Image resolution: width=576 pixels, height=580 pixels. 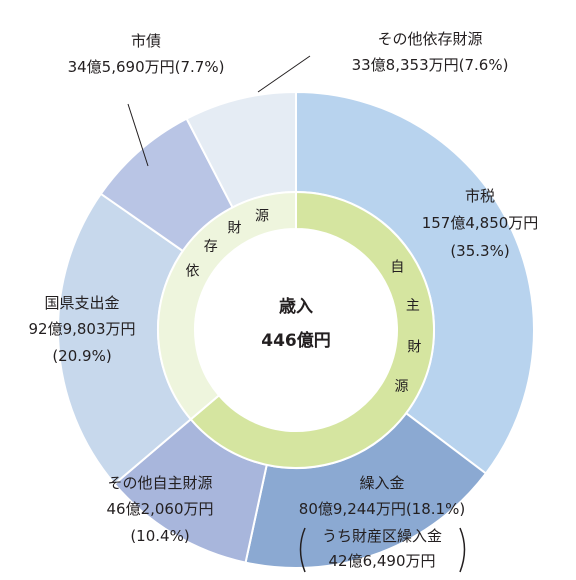 I want to click on label-other-own-name: その他自主財源, so click(x=159, y=483).